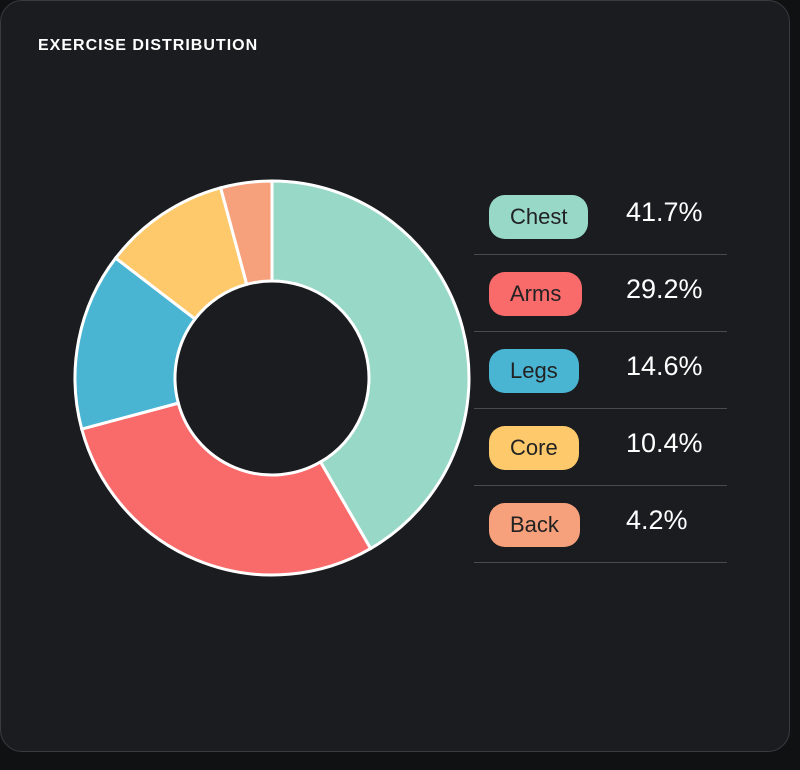 The height and width of the screenshot is (770, 800). What do you see at coordinates (600, 524) in the screenshot?
I see `legend-row: Back 4.2%` at bounding box center [600, 524].